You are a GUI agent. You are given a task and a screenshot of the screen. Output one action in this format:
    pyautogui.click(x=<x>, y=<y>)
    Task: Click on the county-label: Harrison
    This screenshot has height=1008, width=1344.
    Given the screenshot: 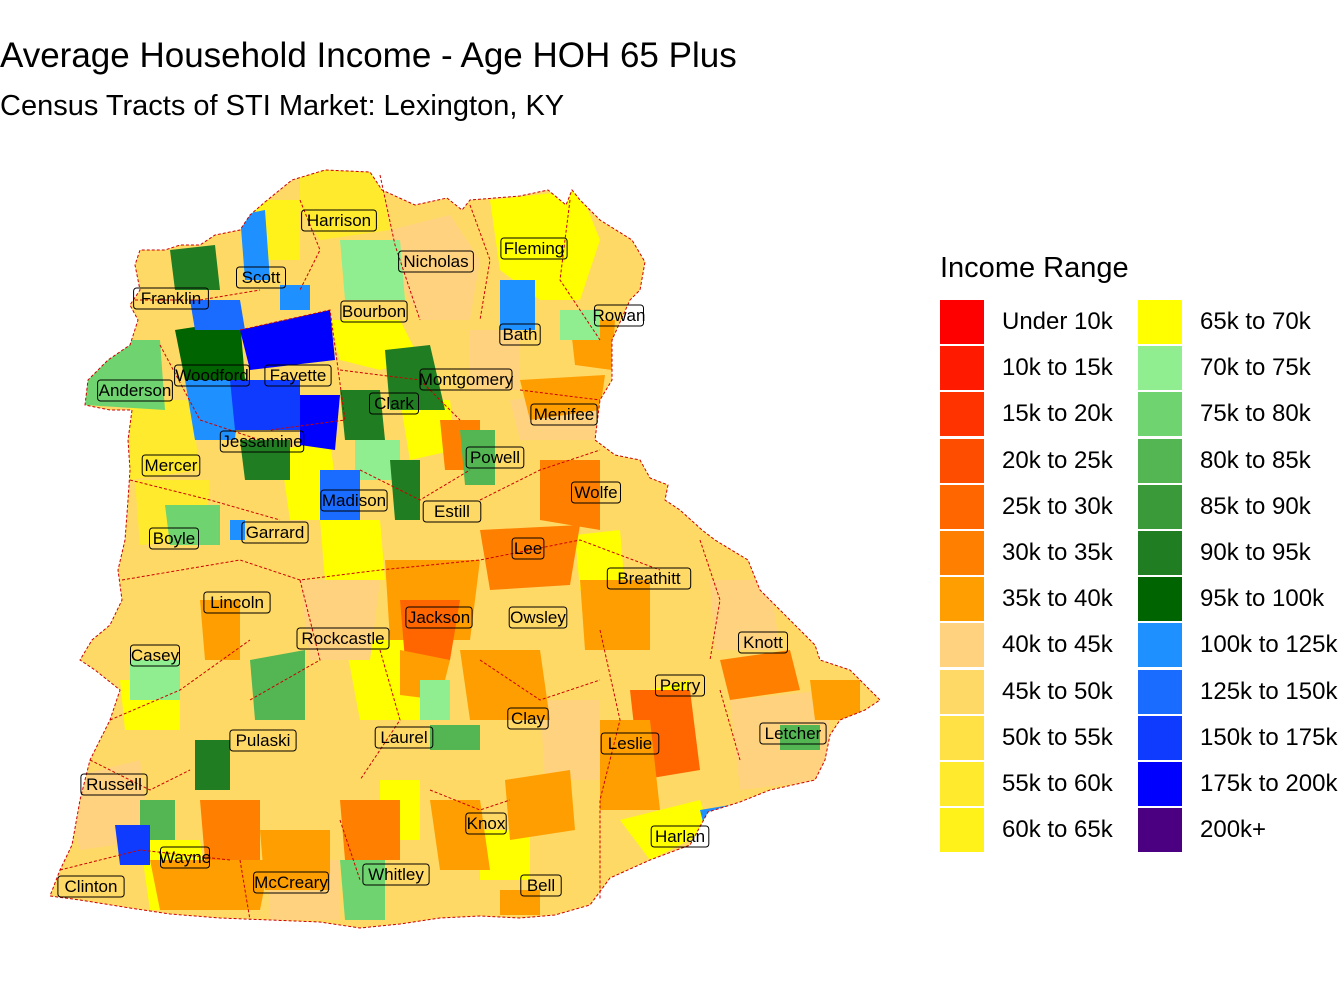 What is the action you would take?
    pyautogui.click(x=339, y=220)
    